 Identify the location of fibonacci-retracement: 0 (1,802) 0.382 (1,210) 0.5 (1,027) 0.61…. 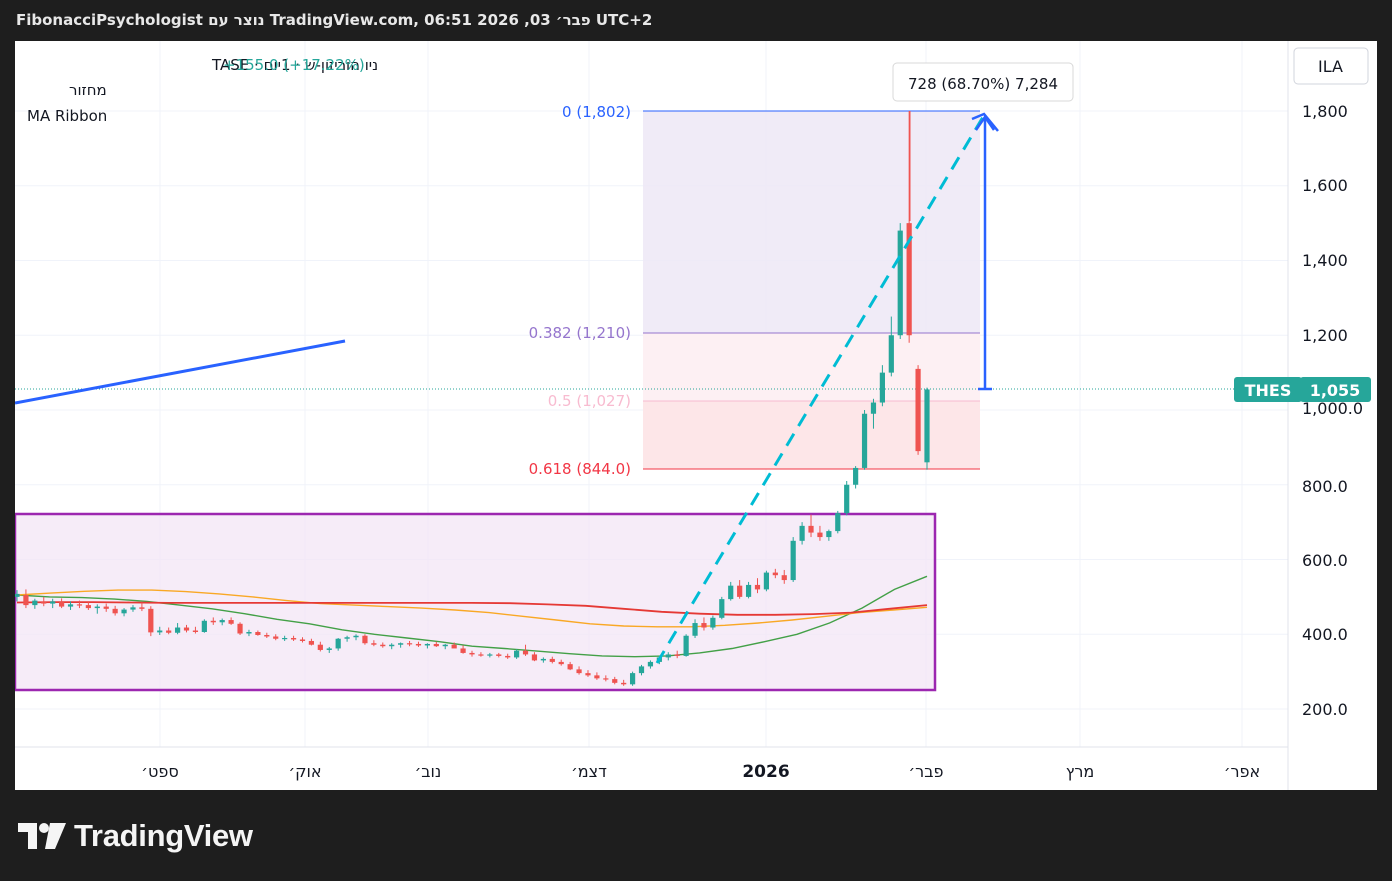
(754, 290).